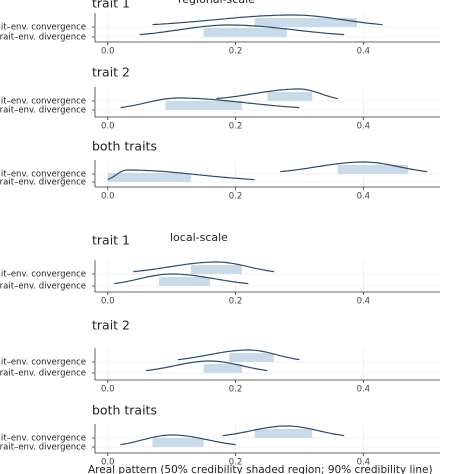 Image resolution: width=474 pixels, height=474 pixels. I want to click on annotation: regional-scale, so click(216, 3).